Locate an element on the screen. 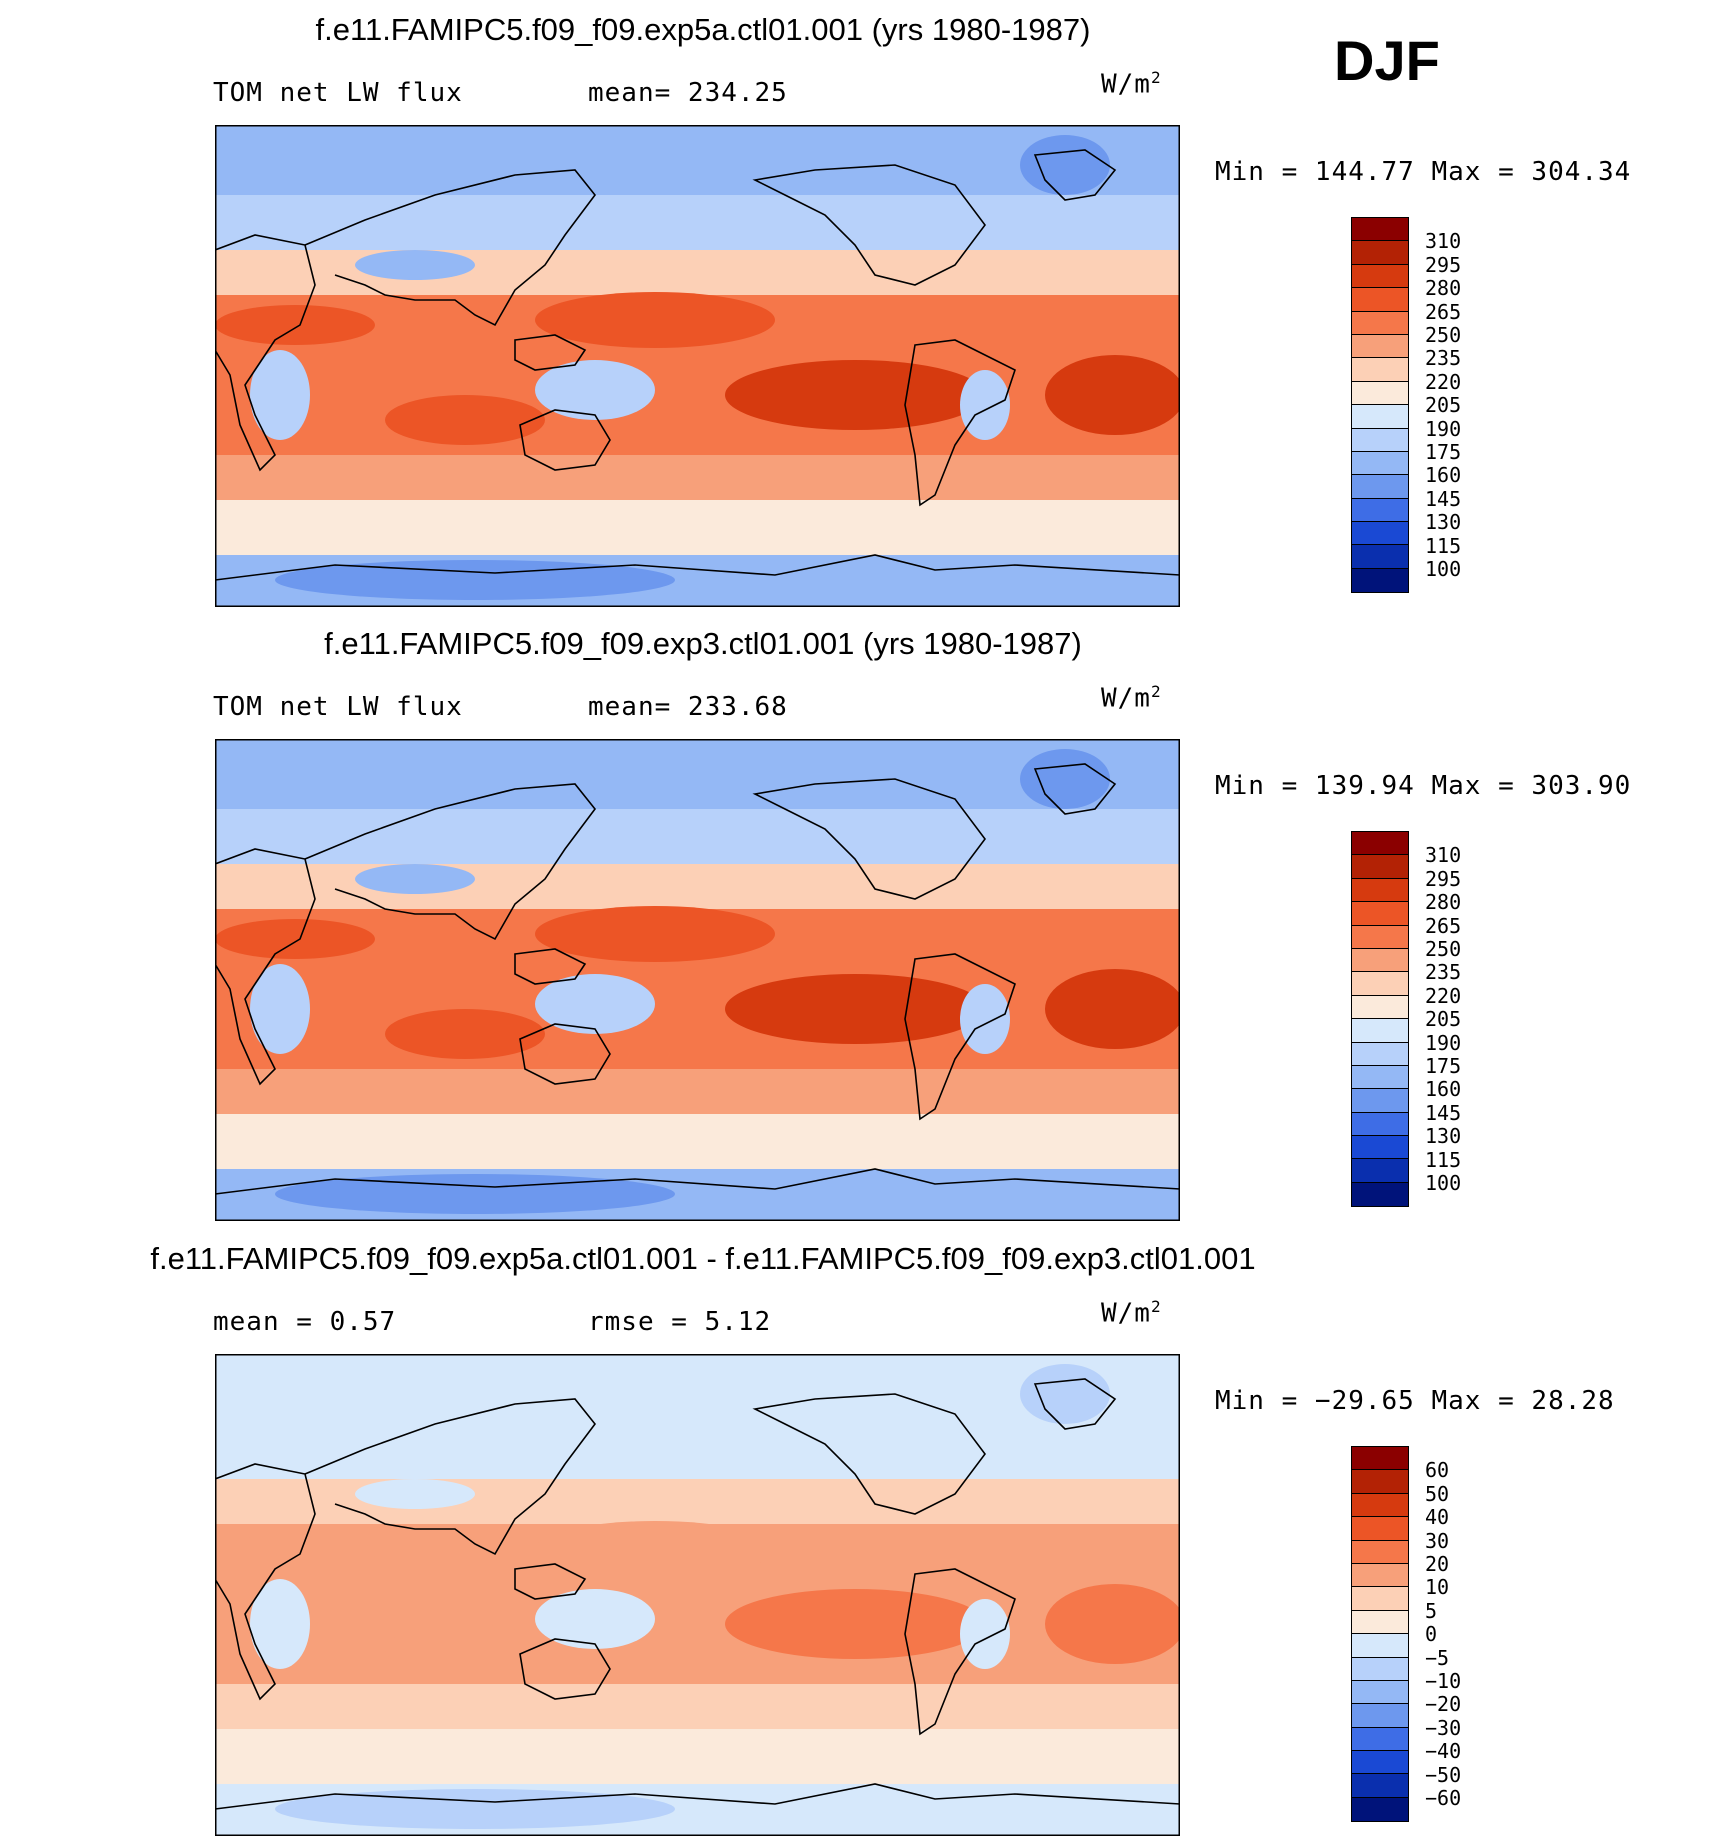  band-south-subtropics is located at coordinates (697, 1091).